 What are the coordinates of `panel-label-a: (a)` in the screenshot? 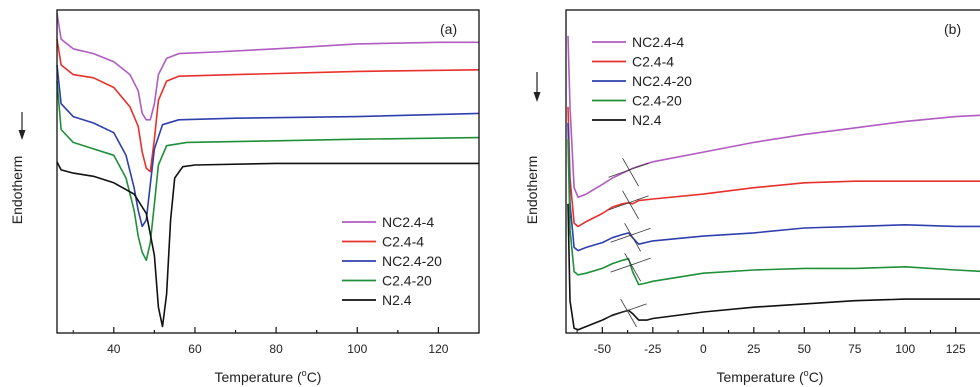 It's located at (448, 29).